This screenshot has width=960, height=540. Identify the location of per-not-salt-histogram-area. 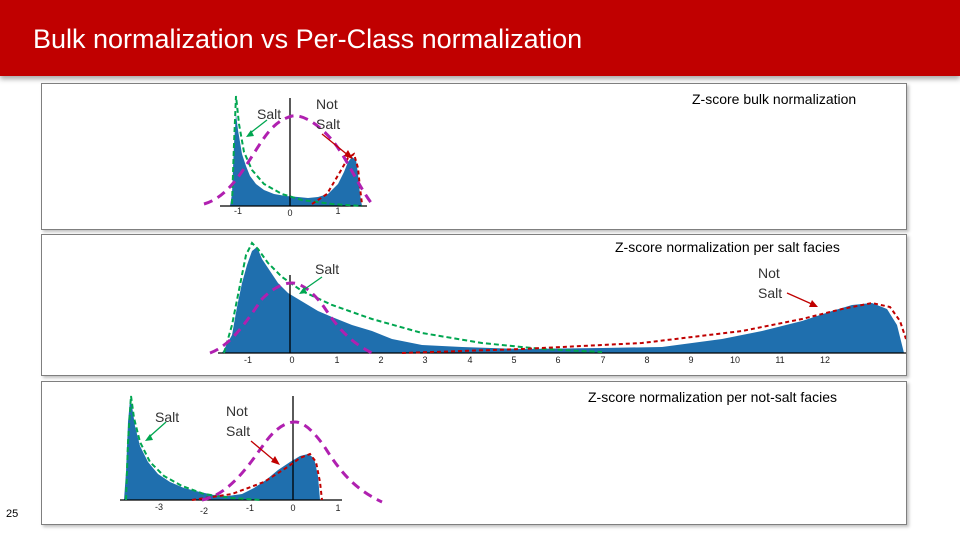
(222, 450).